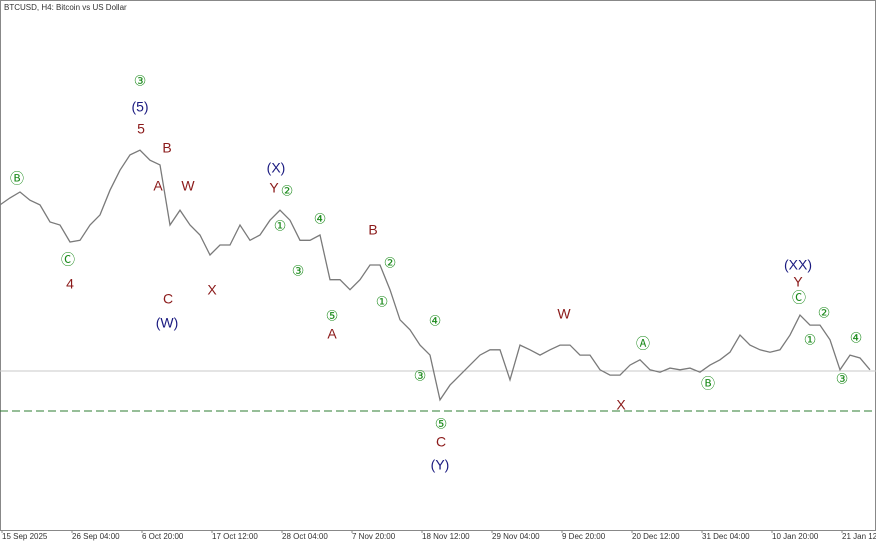 Image resolution: width=876 pixels, height=545 pixels. What do you see at coordinates (167, 323) in the screenshot?
I see `wave-label: (W)` at bounding box center [167, 323].